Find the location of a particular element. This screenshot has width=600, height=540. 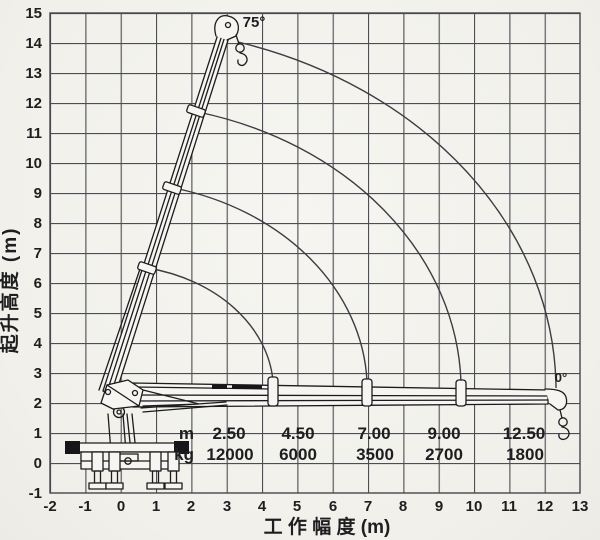

x-tick-label: 6 is located at coordinates (333, 506).